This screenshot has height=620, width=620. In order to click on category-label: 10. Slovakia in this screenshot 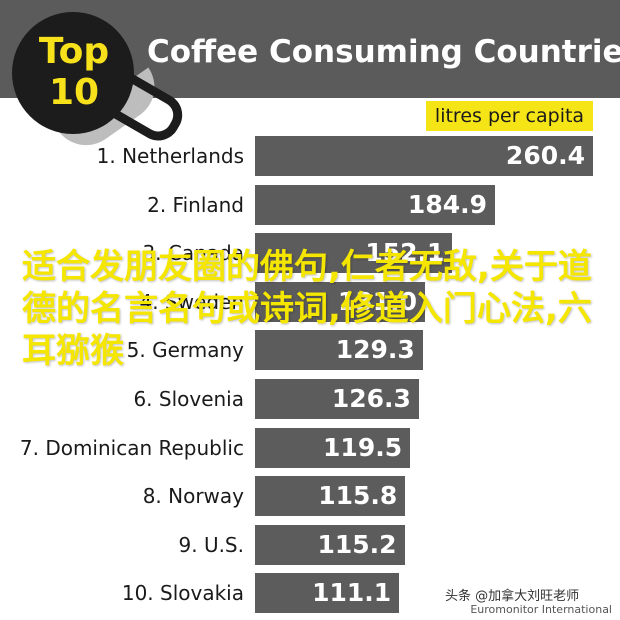, I will do `click(182, 593)`.